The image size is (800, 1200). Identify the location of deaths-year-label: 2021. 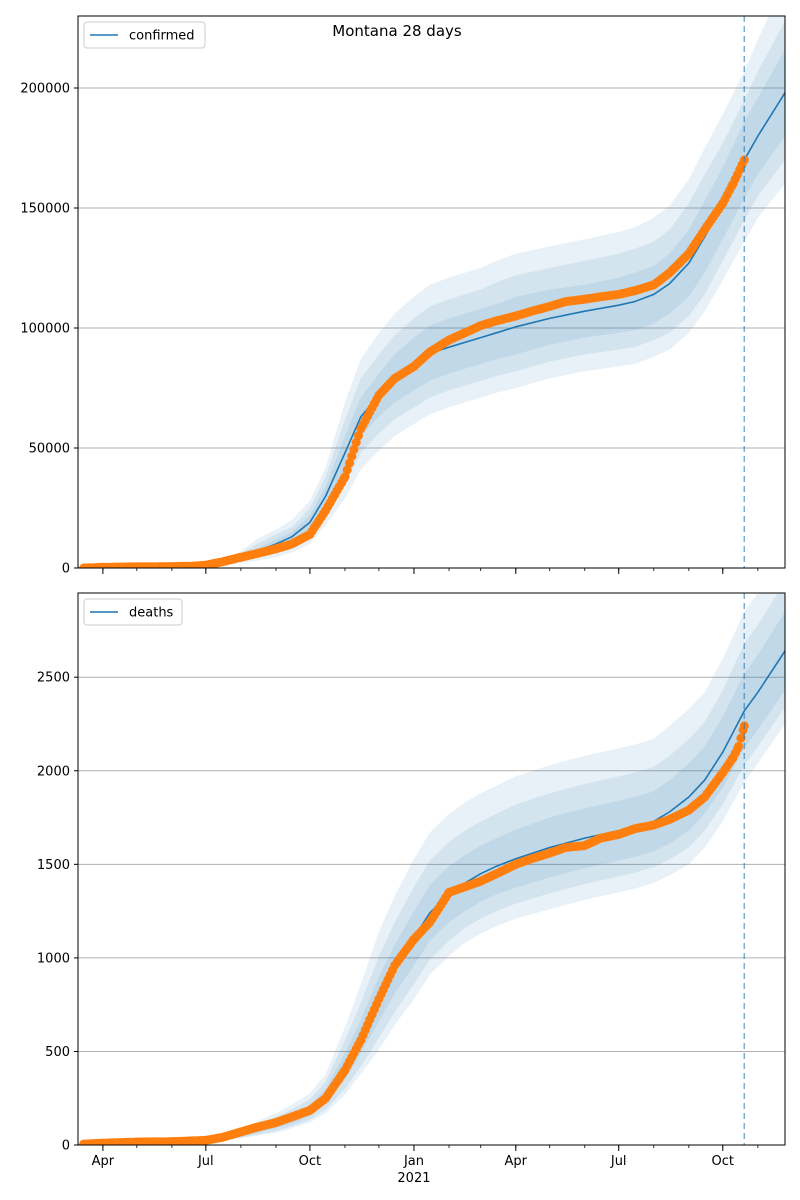
(413, 1178).